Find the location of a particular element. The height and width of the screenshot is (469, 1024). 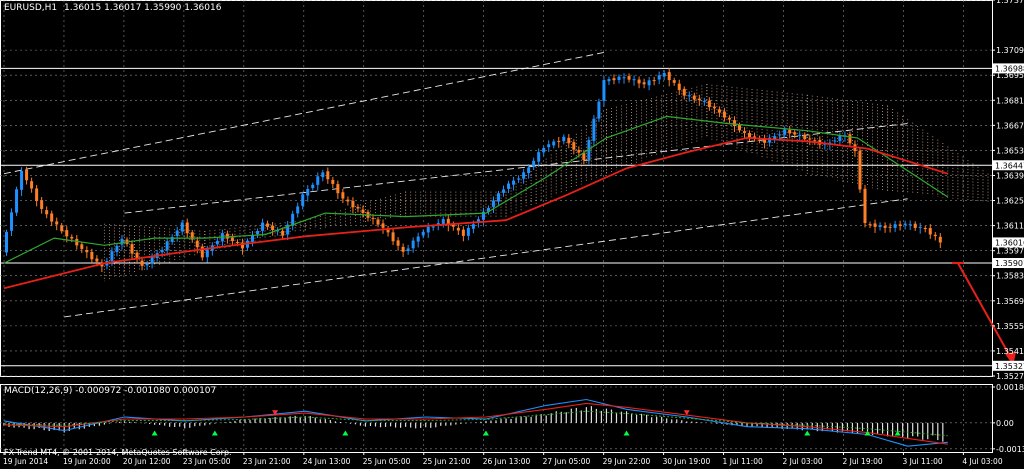

time-tick-label: 27 Jun 05:00 is located at coordinates (567, 461).